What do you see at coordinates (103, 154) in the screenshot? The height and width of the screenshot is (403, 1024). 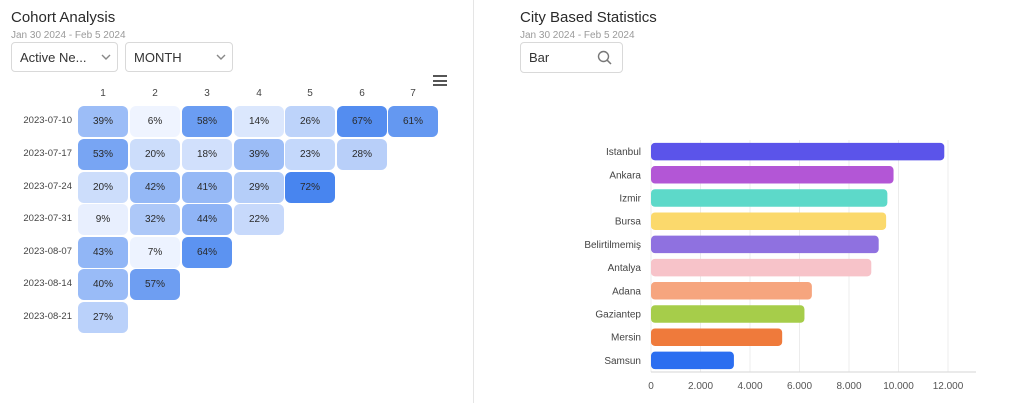 I see `cohort-cell: 53%` at bounding box center [103, 154].